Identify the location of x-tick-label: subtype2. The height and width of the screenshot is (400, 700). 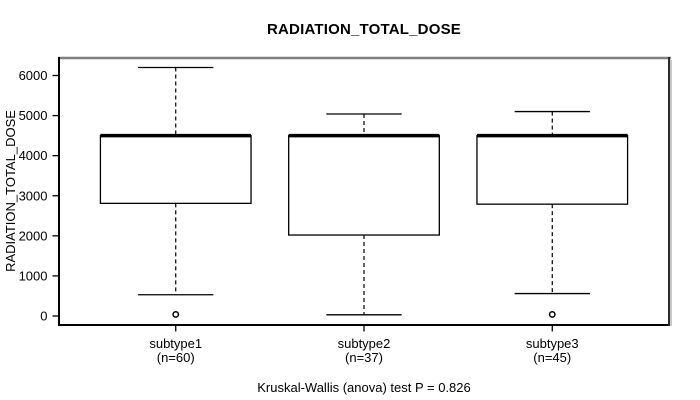
(364, 343).